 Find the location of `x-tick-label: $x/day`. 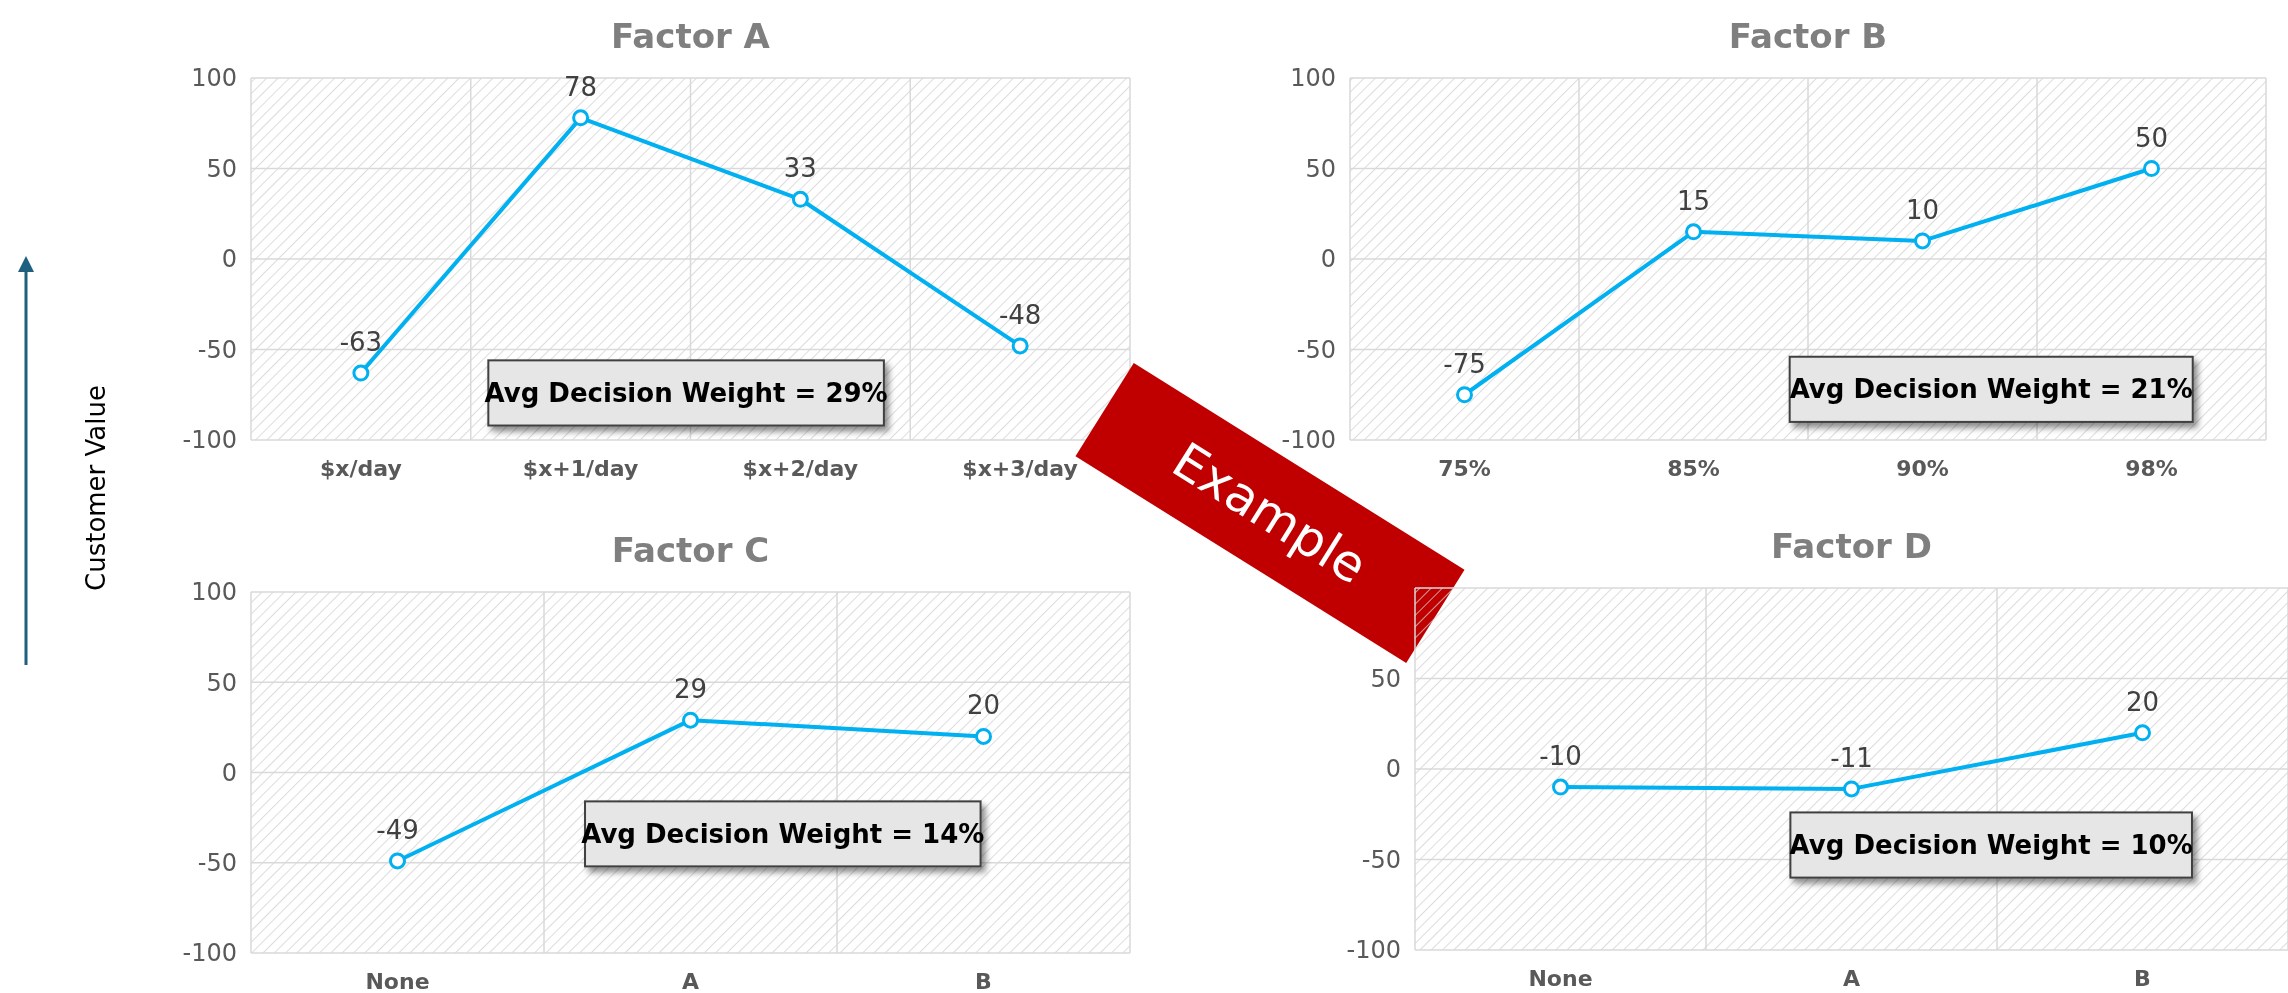

x-tick-label: $x/day is located at coordinates (360, 468).